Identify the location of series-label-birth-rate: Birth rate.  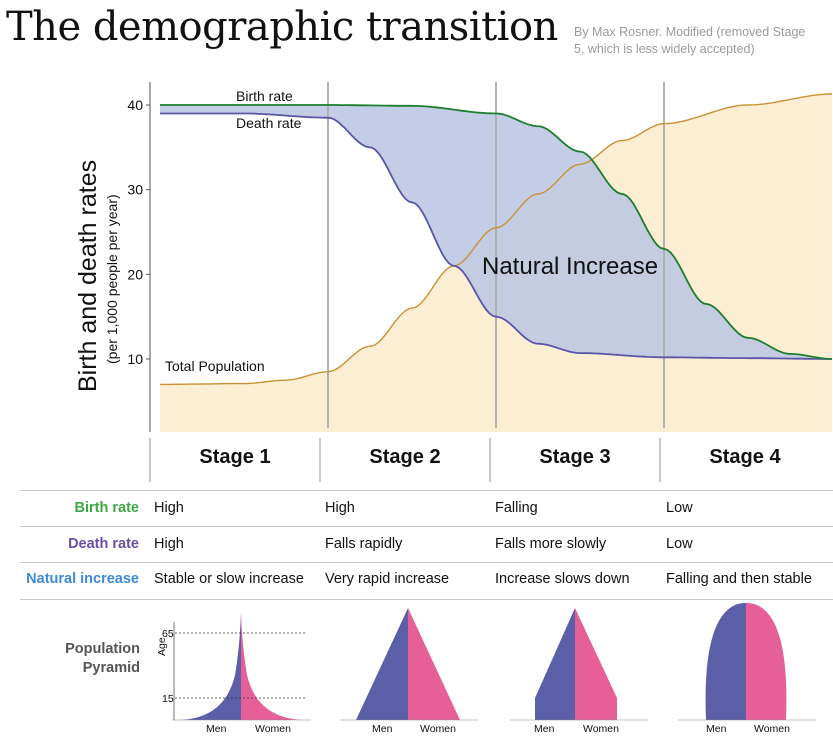
(264, 96).